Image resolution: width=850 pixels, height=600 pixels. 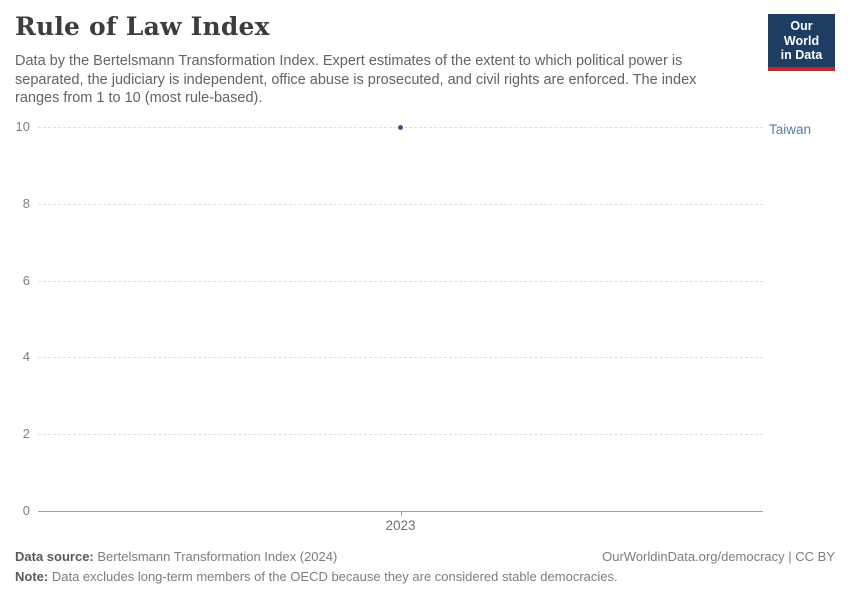 I want to click on data-source-label: Data source:, so click(x=54, y=556).